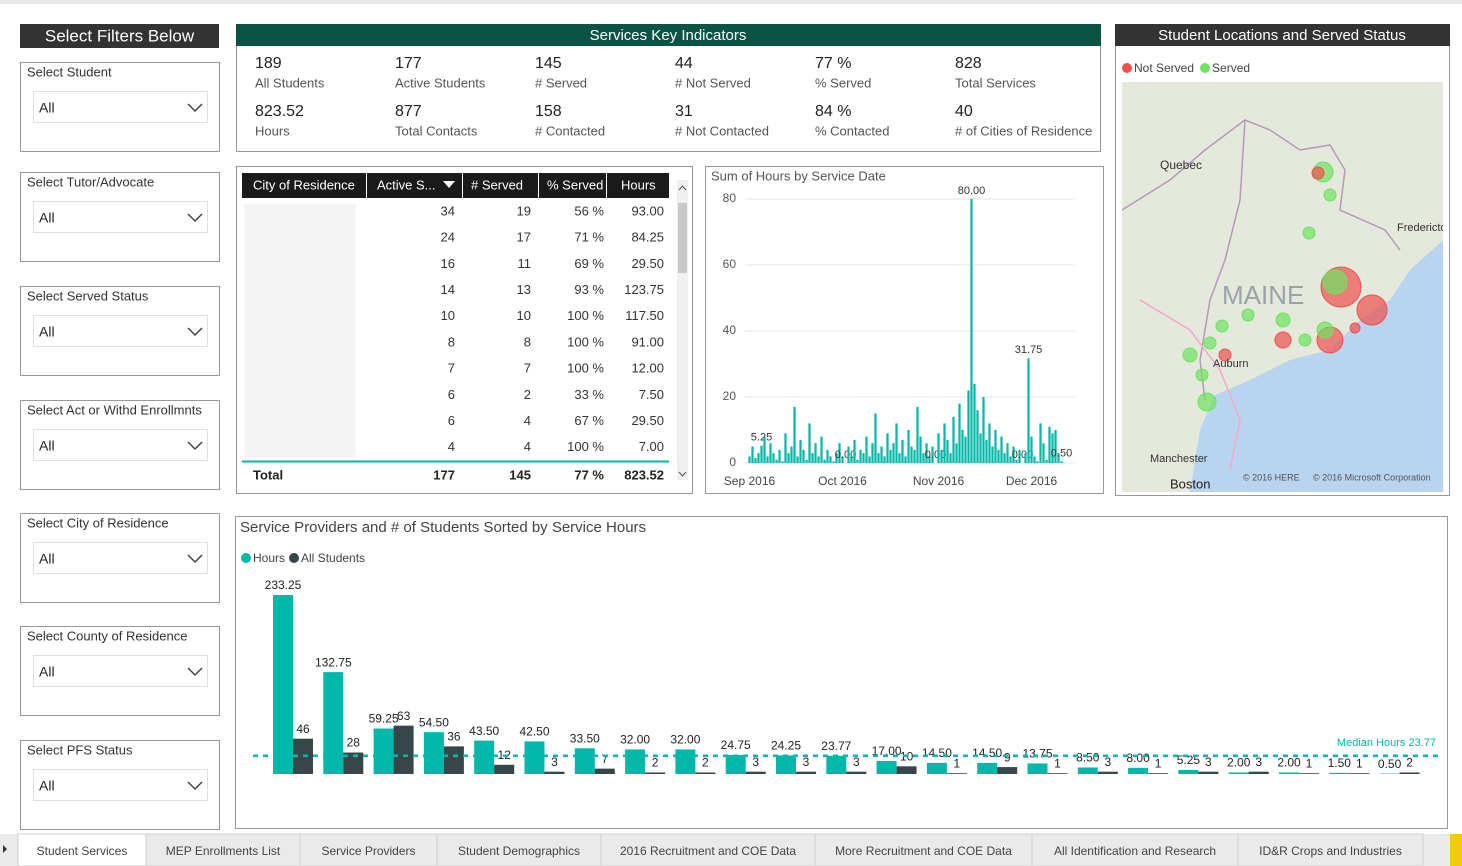 The image size is (1462, 866). Describe the element at coordinates (968, 63) in the screenshot. I see `kpi-value: 828` at that location.